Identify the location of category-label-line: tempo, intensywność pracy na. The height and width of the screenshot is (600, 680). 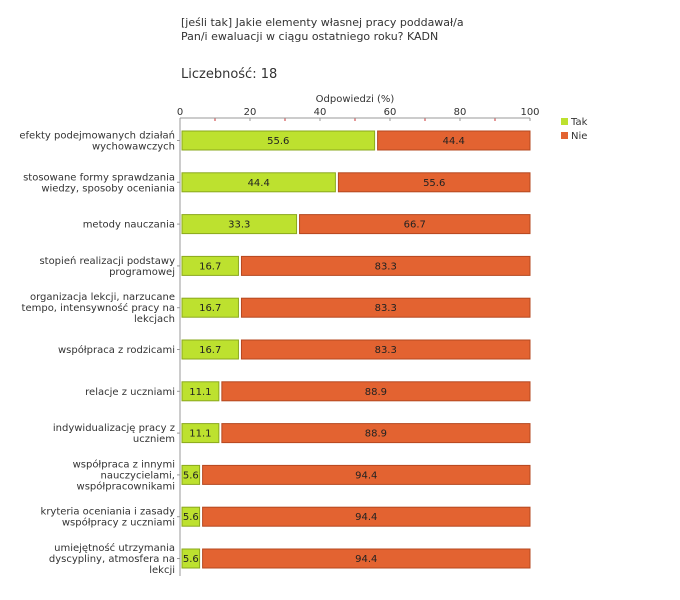
(98, 308).